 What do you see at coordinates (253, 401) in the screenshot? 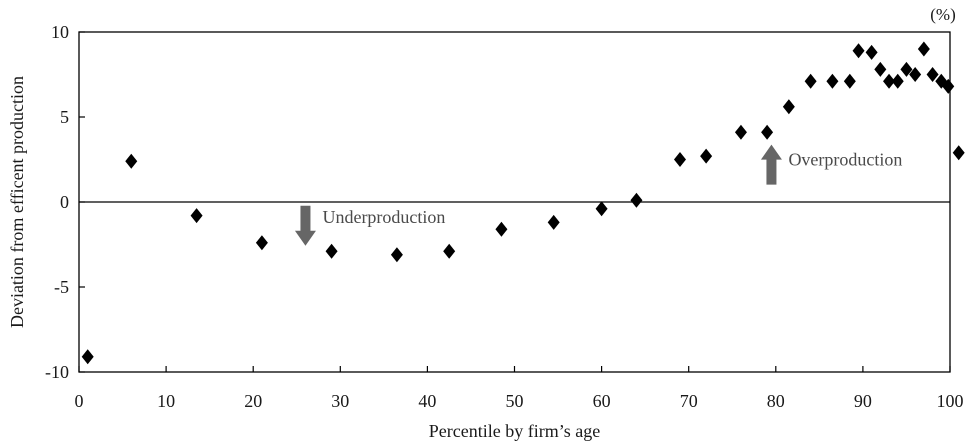
I see `x-tick-label: 20` at bounding box center [253, 401].